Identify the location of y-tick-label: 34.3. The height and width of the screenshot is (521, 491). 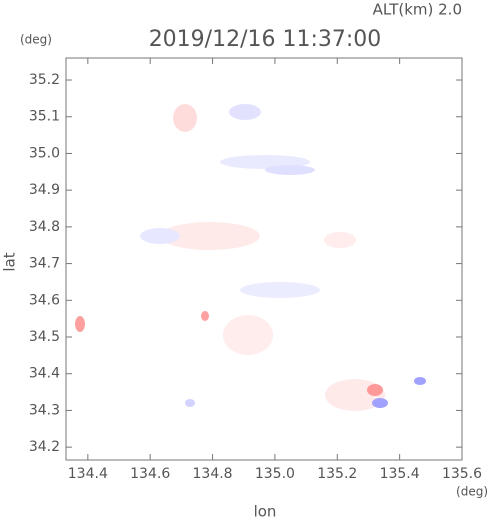
(44, 410).